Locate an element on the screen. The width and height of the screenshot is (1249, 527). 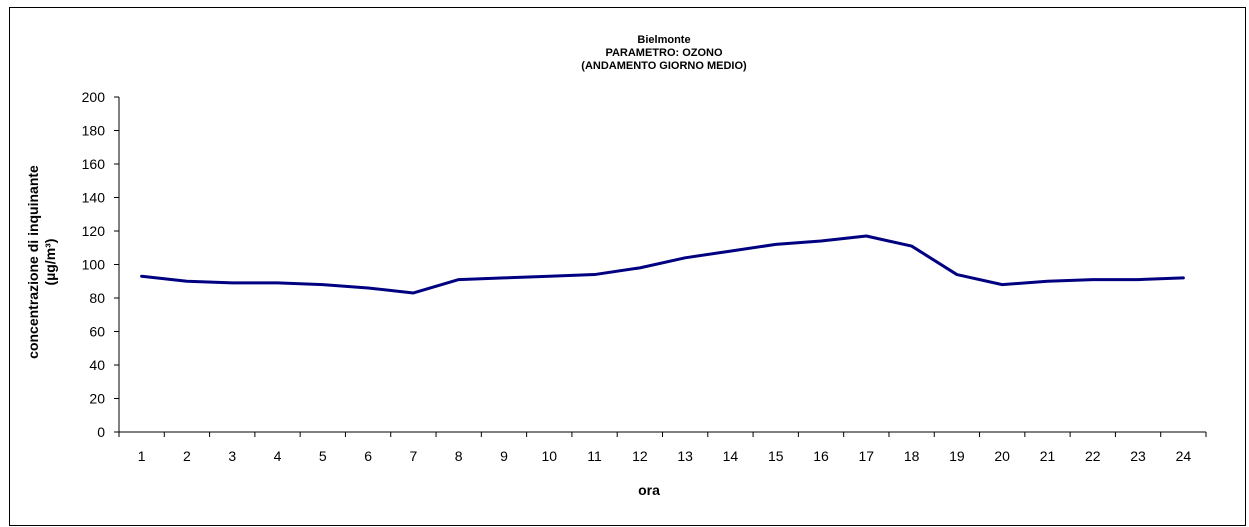
x-tick-label: 8 is located at coordinates (459, 456).